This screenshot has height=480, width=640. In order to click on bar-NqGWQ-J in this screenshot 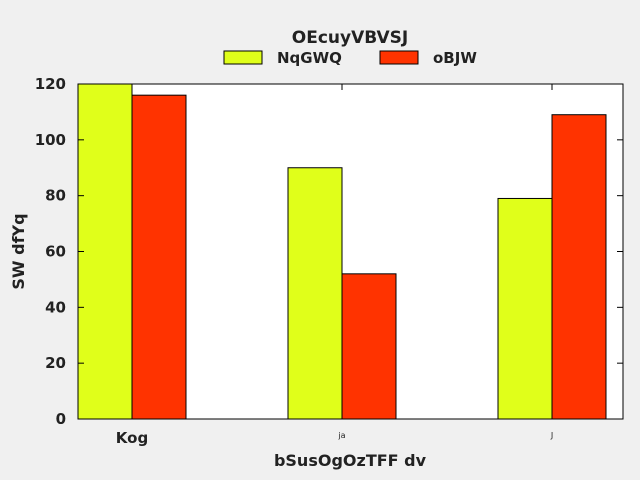, I will do `click(525, 308)`.